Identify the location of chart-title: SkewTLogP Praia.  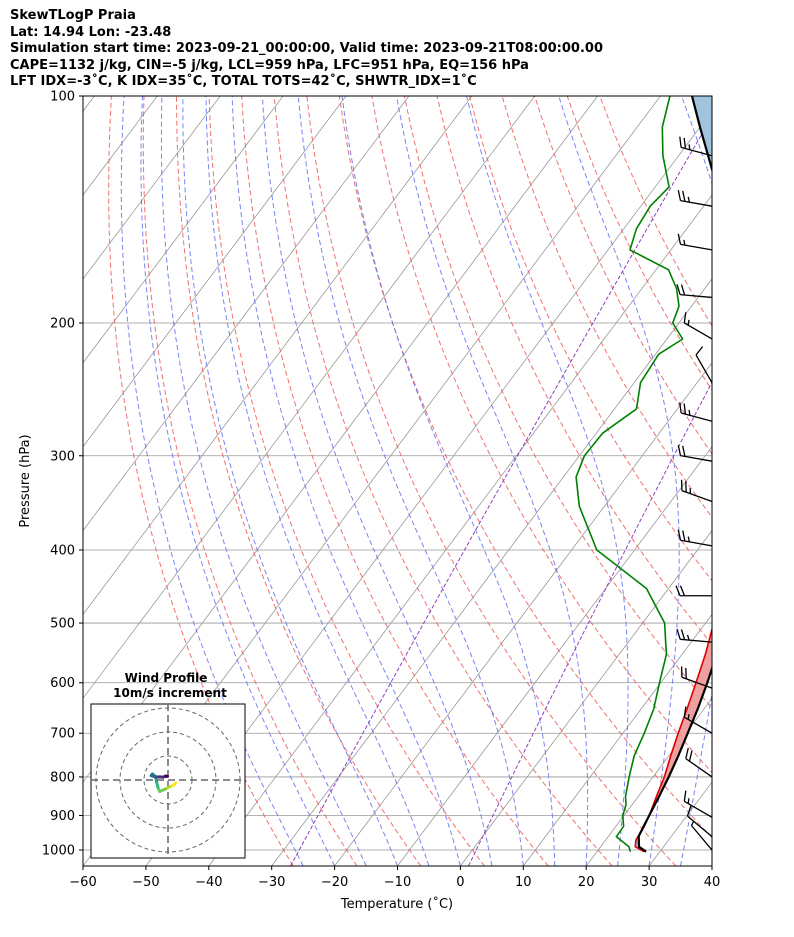
(73, 15).